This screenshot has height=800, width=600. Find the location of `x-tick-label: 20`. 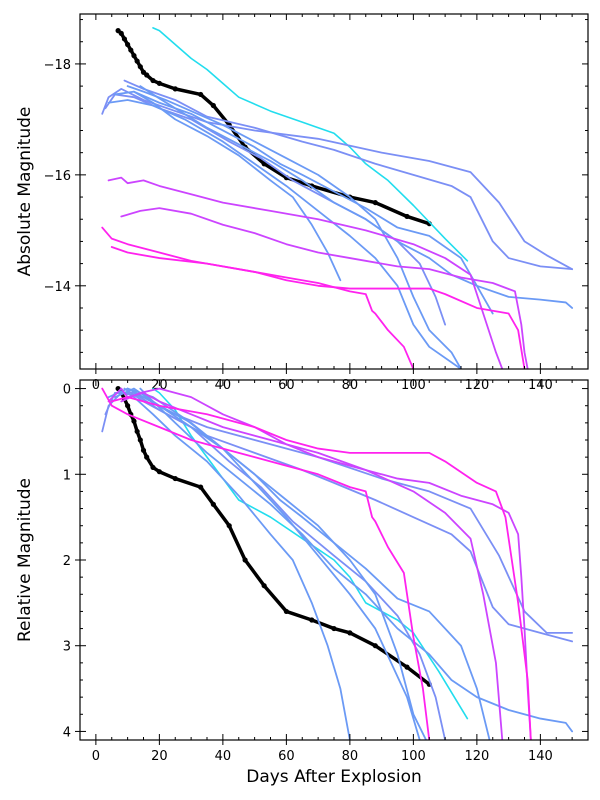

x-tick-label: 20 is located at coordinates (159, 756).